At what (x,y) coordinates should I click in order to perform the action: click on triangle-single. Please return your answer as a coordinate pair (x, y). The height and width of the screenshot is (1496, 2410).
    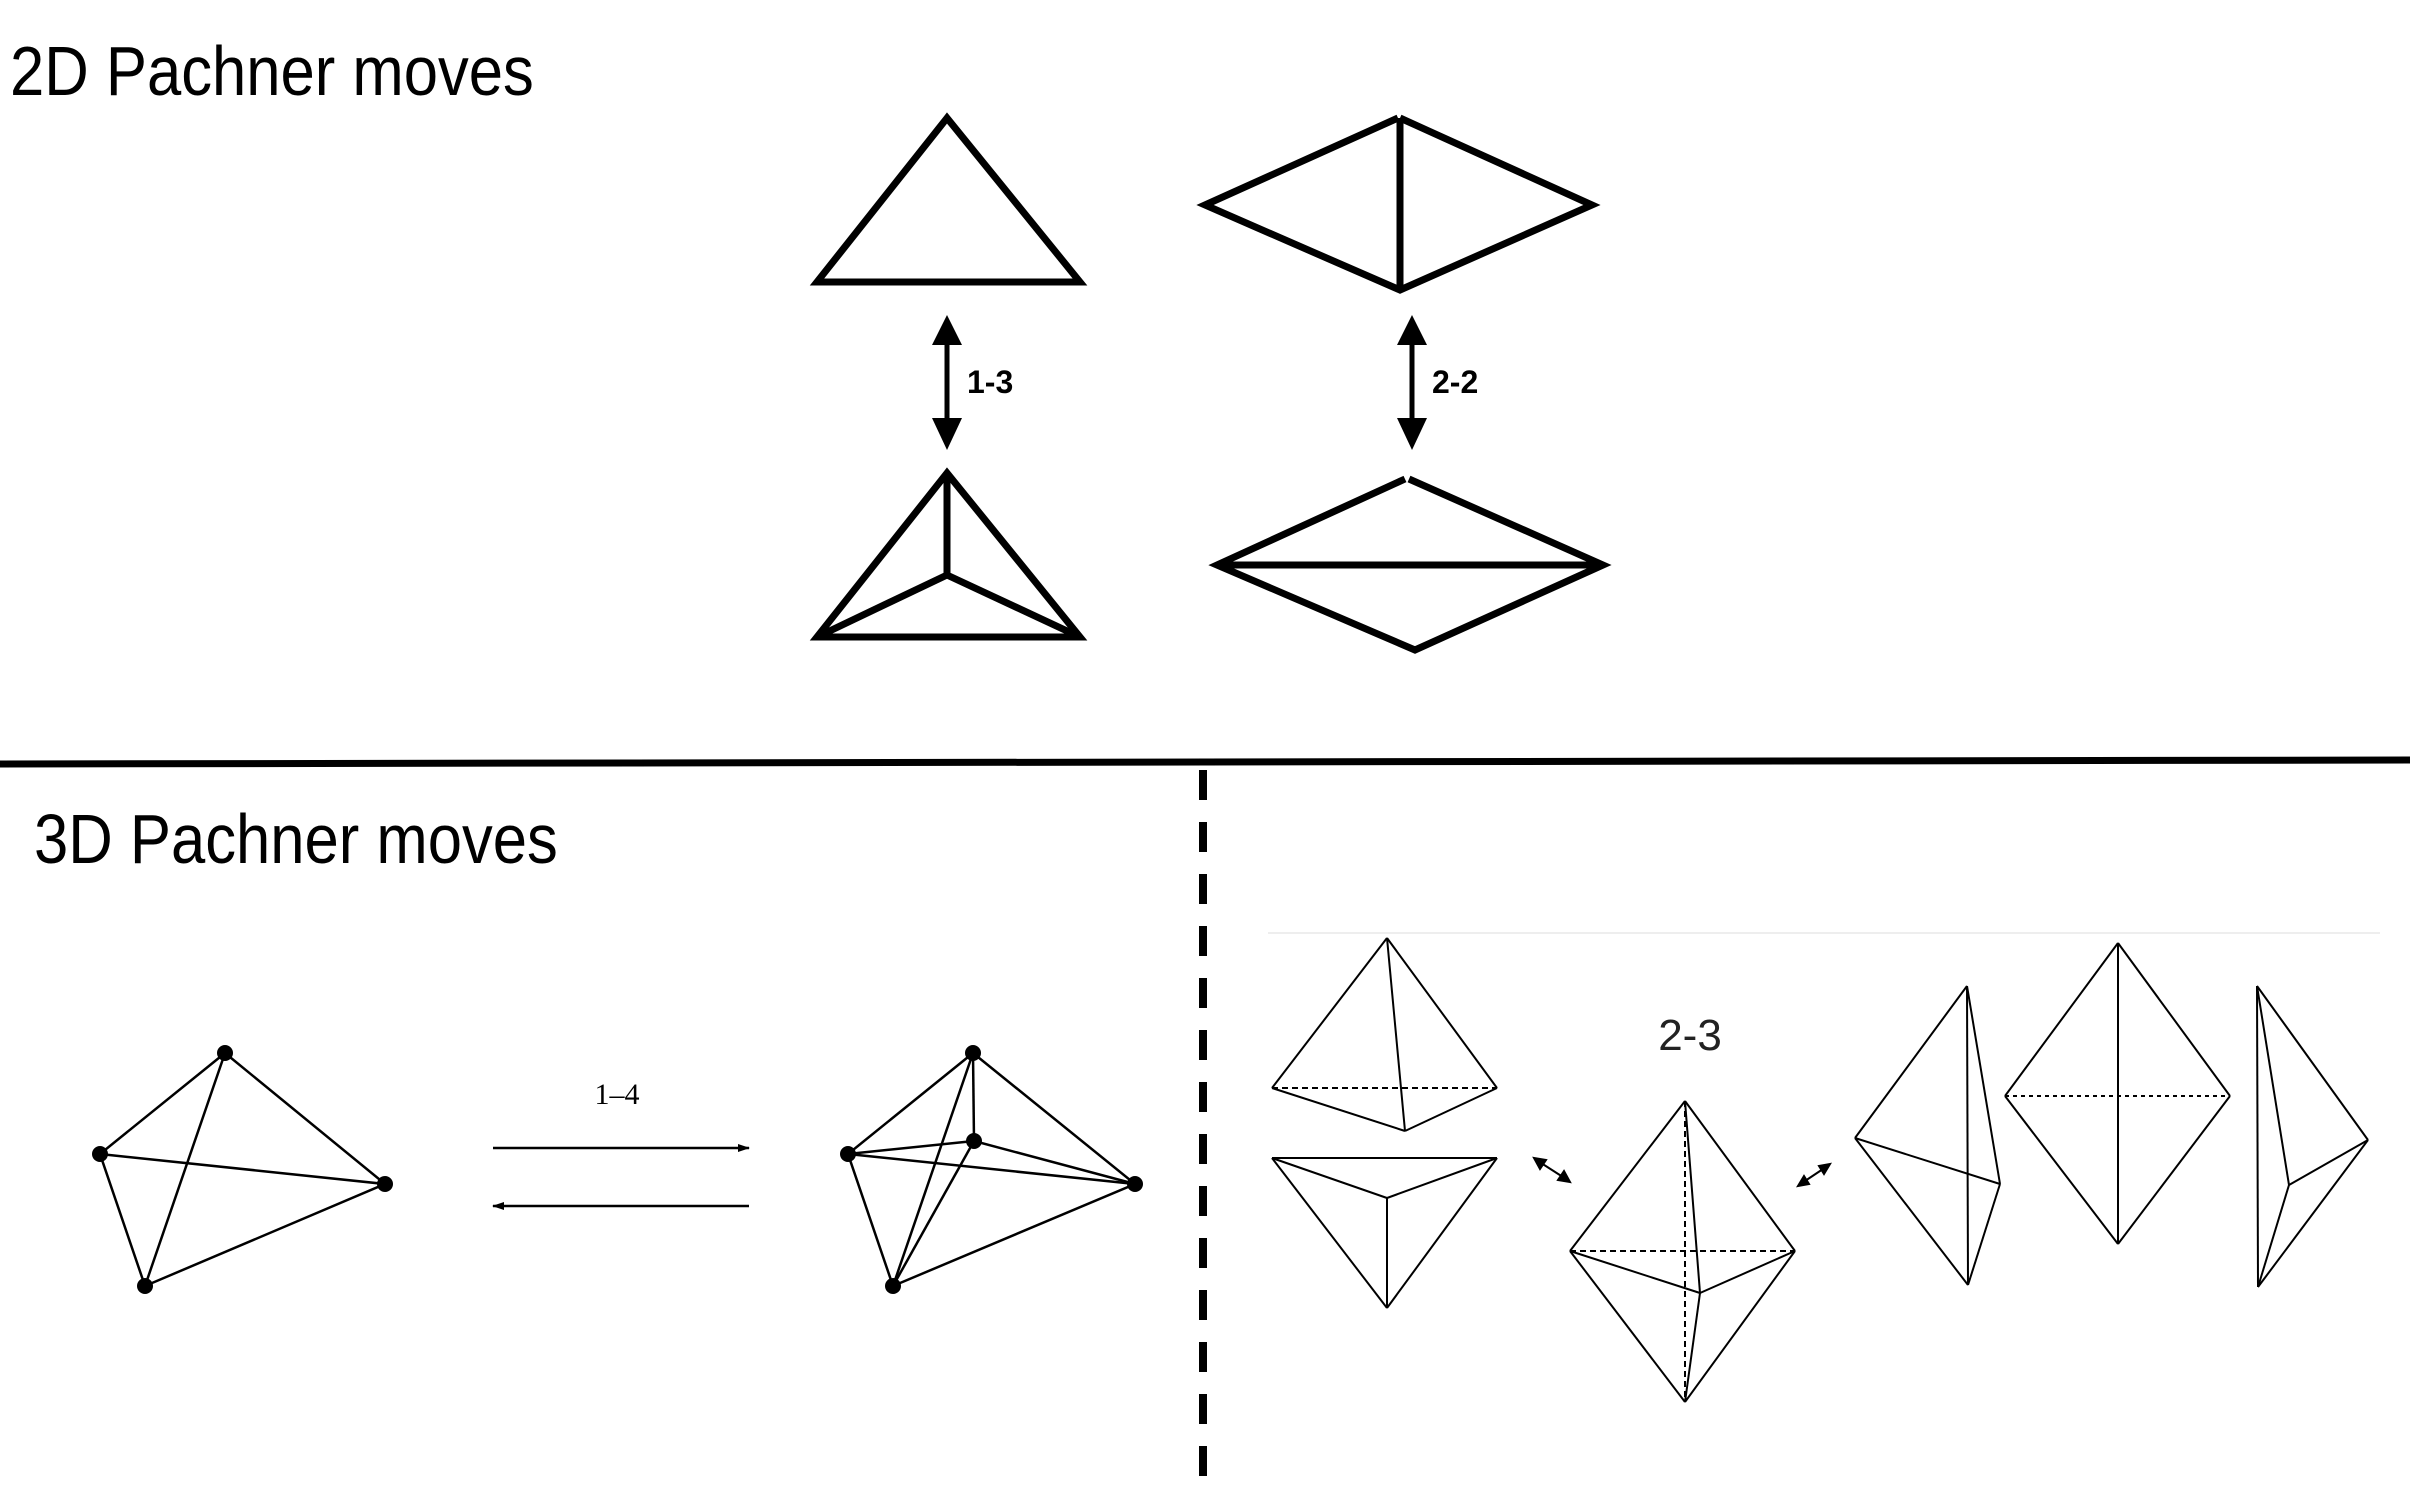
    Looking at the image, I should click on (948, 199).